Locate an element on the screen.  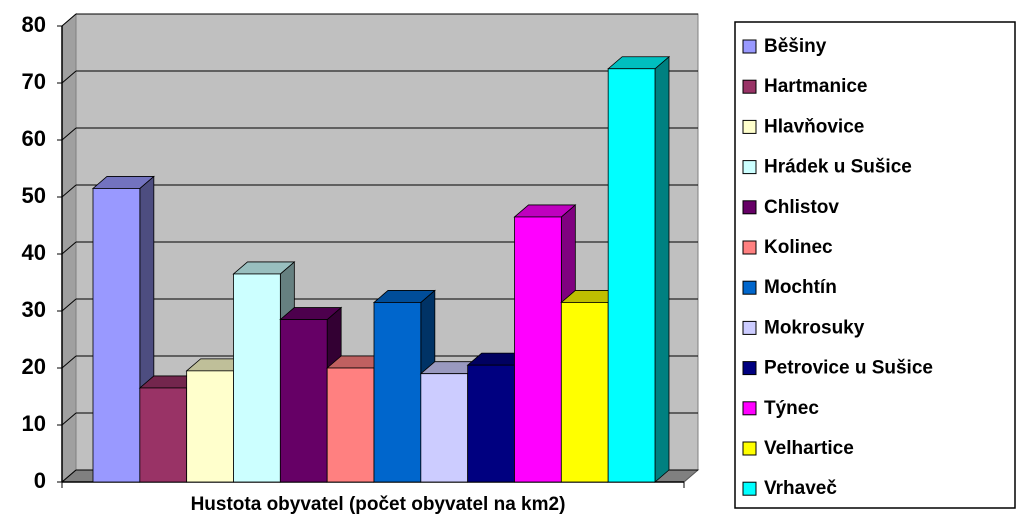
legend-label: Hlavňovice is located at coordinates (814, 126).